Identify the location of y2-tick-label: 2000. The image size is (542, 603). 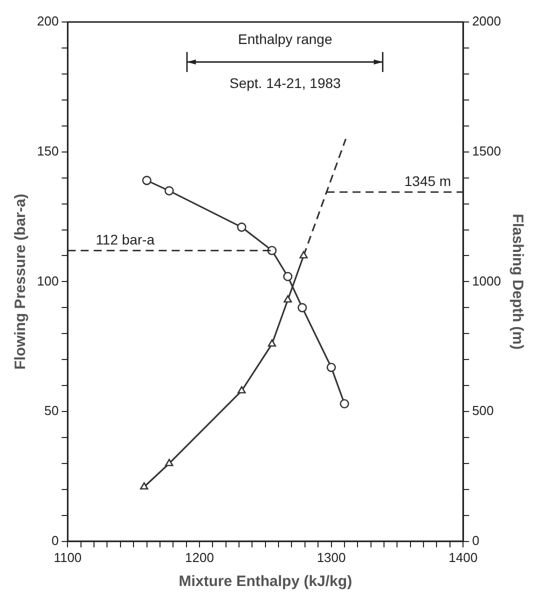
(486, 21).